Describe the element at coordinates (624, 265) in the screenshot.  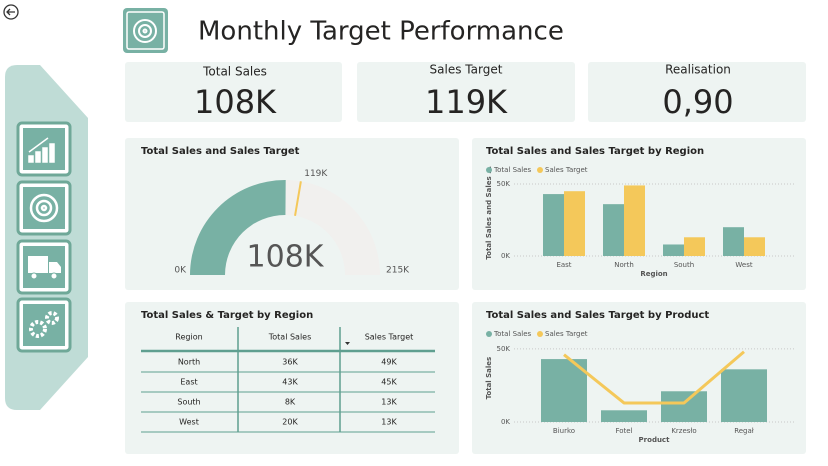
I see `x-tick-label: North` at that location.